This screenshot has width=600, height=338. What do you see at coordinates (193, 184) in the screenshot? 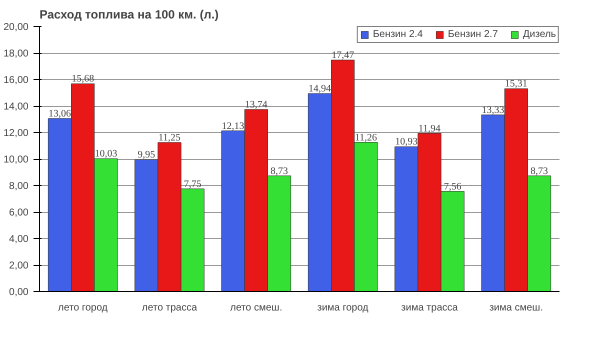
I see `data-label: 7,75` at bounding box center [193, 184].